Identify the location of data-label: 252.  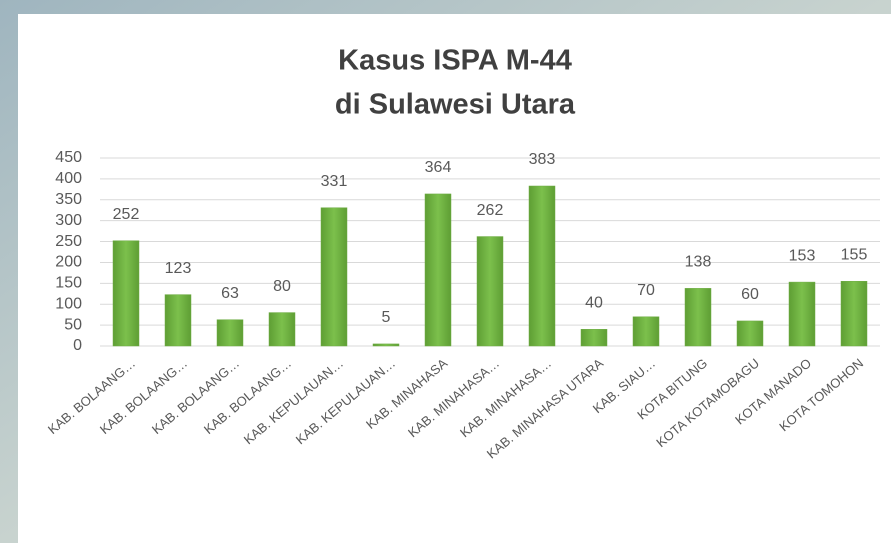
(126, 214).